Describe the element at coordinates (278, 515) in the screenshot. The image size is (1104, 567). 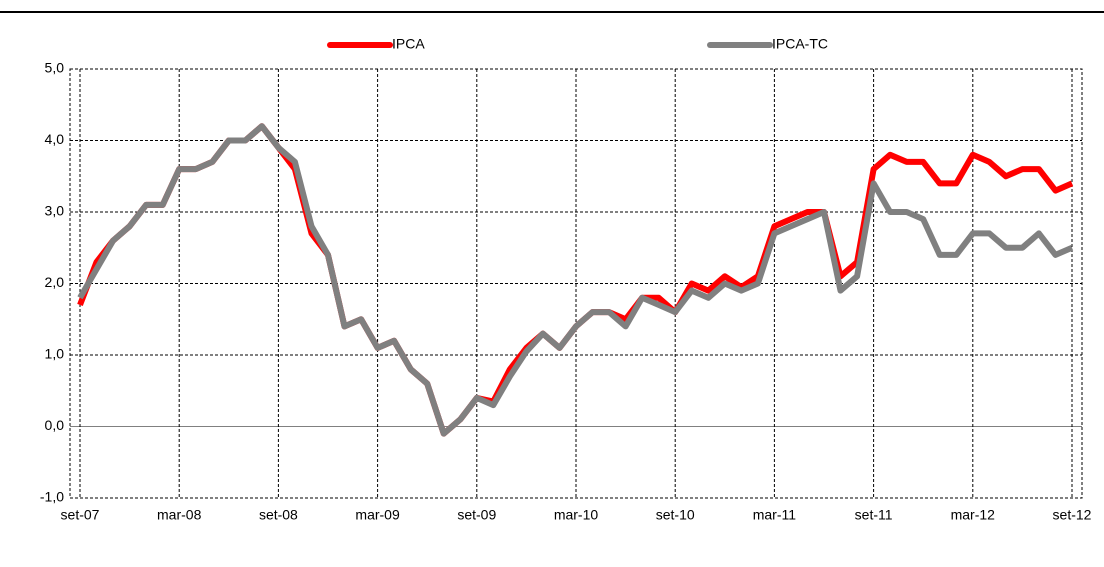
I see `x-tick-label: set-08` at that location.